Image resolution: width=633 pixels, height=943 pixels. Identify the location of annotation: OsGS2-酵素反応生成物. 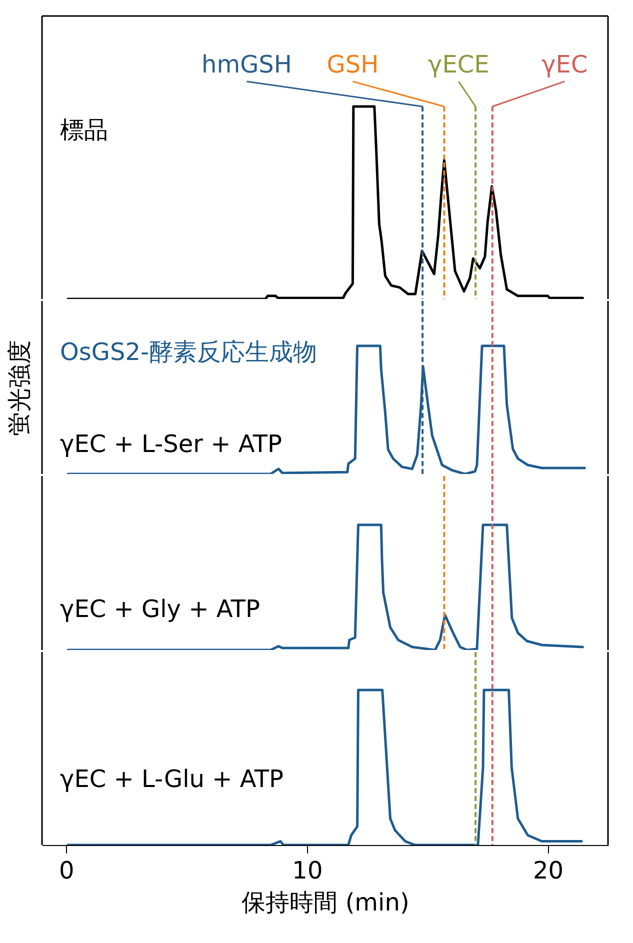
(189, 352).